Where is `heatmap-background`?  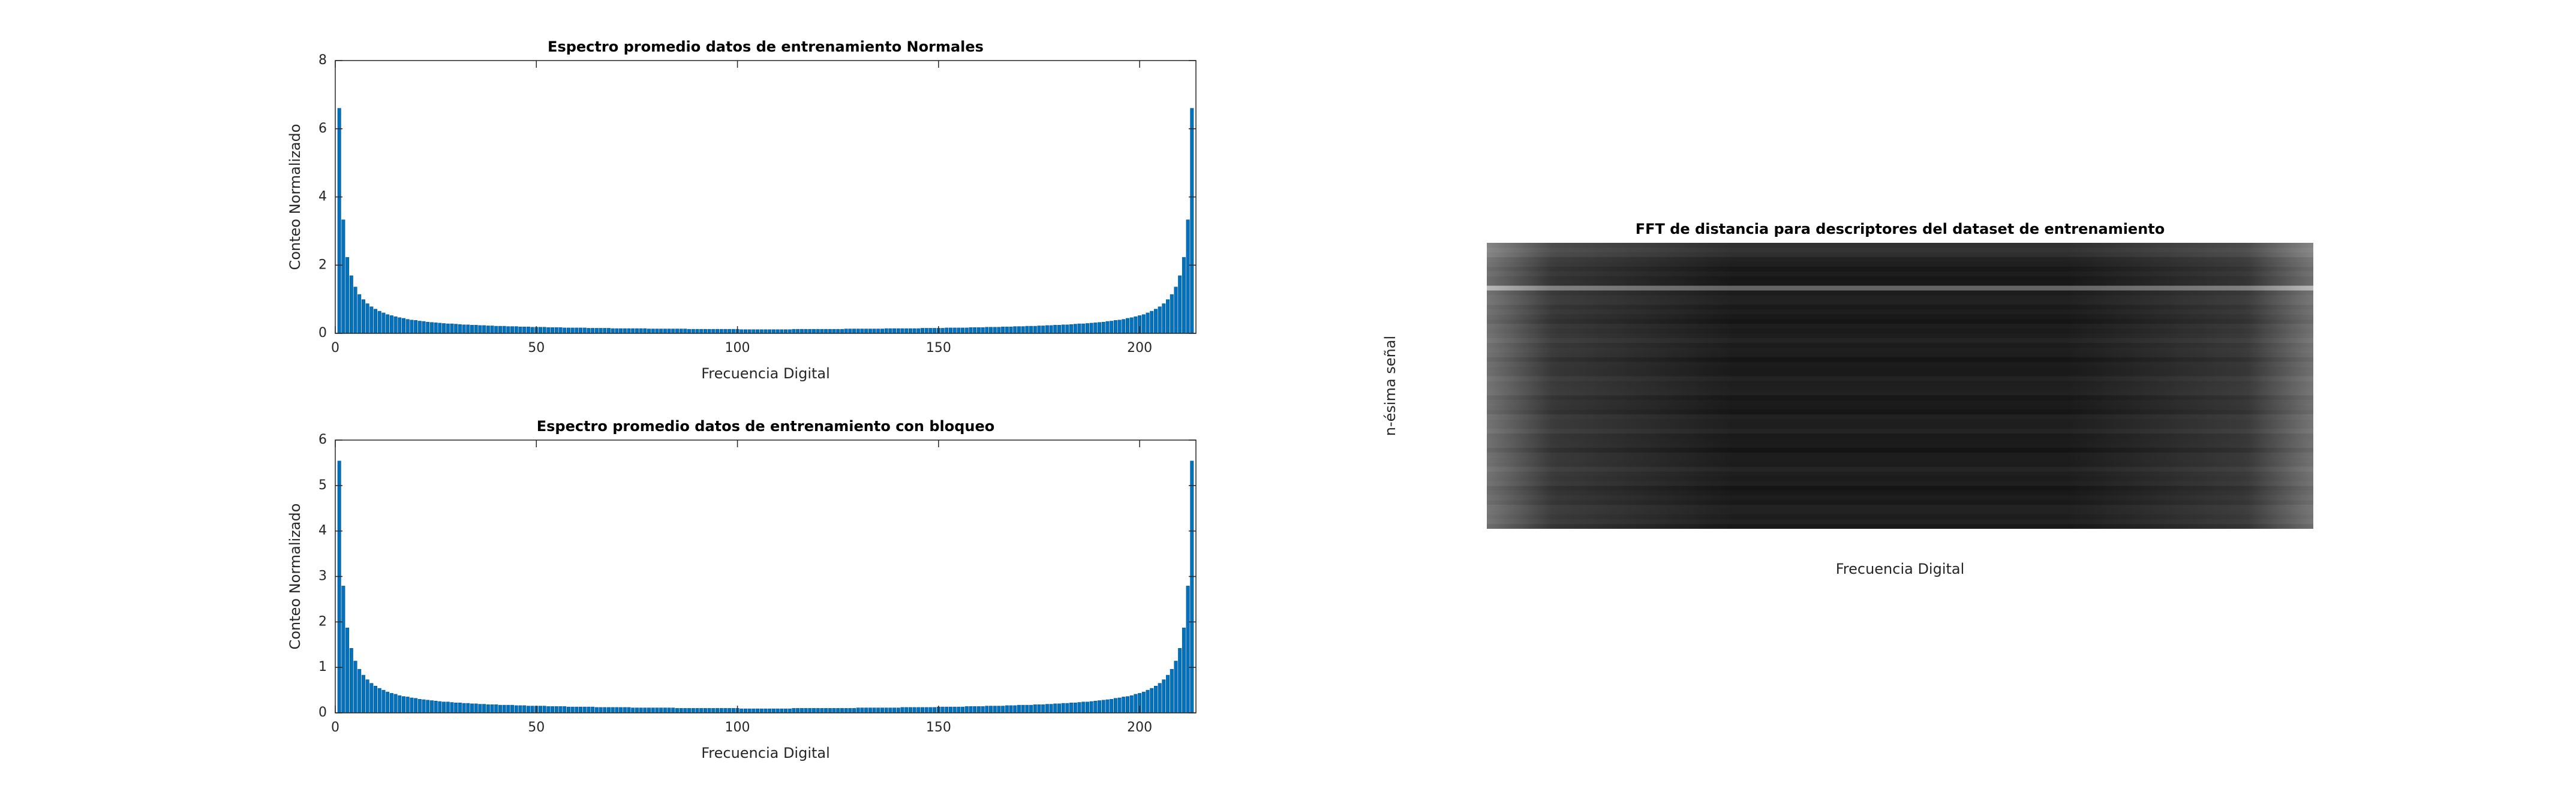
heatmap-background is located at coordinates (1900, 386).